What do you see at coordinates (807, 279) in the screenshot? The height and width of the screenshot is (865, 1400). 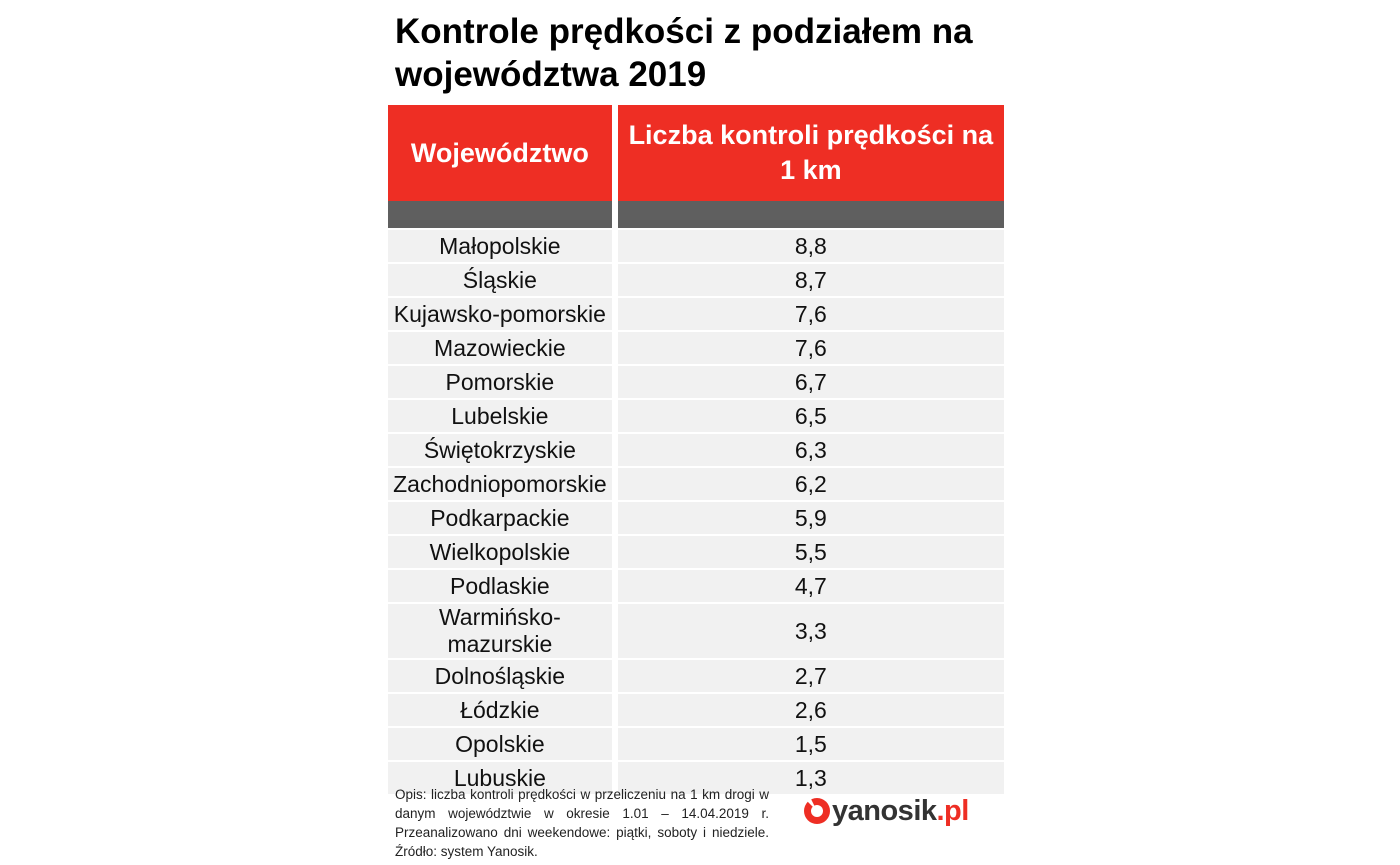 I see `value-cell: 8,7` at bounding box center [807, 279].